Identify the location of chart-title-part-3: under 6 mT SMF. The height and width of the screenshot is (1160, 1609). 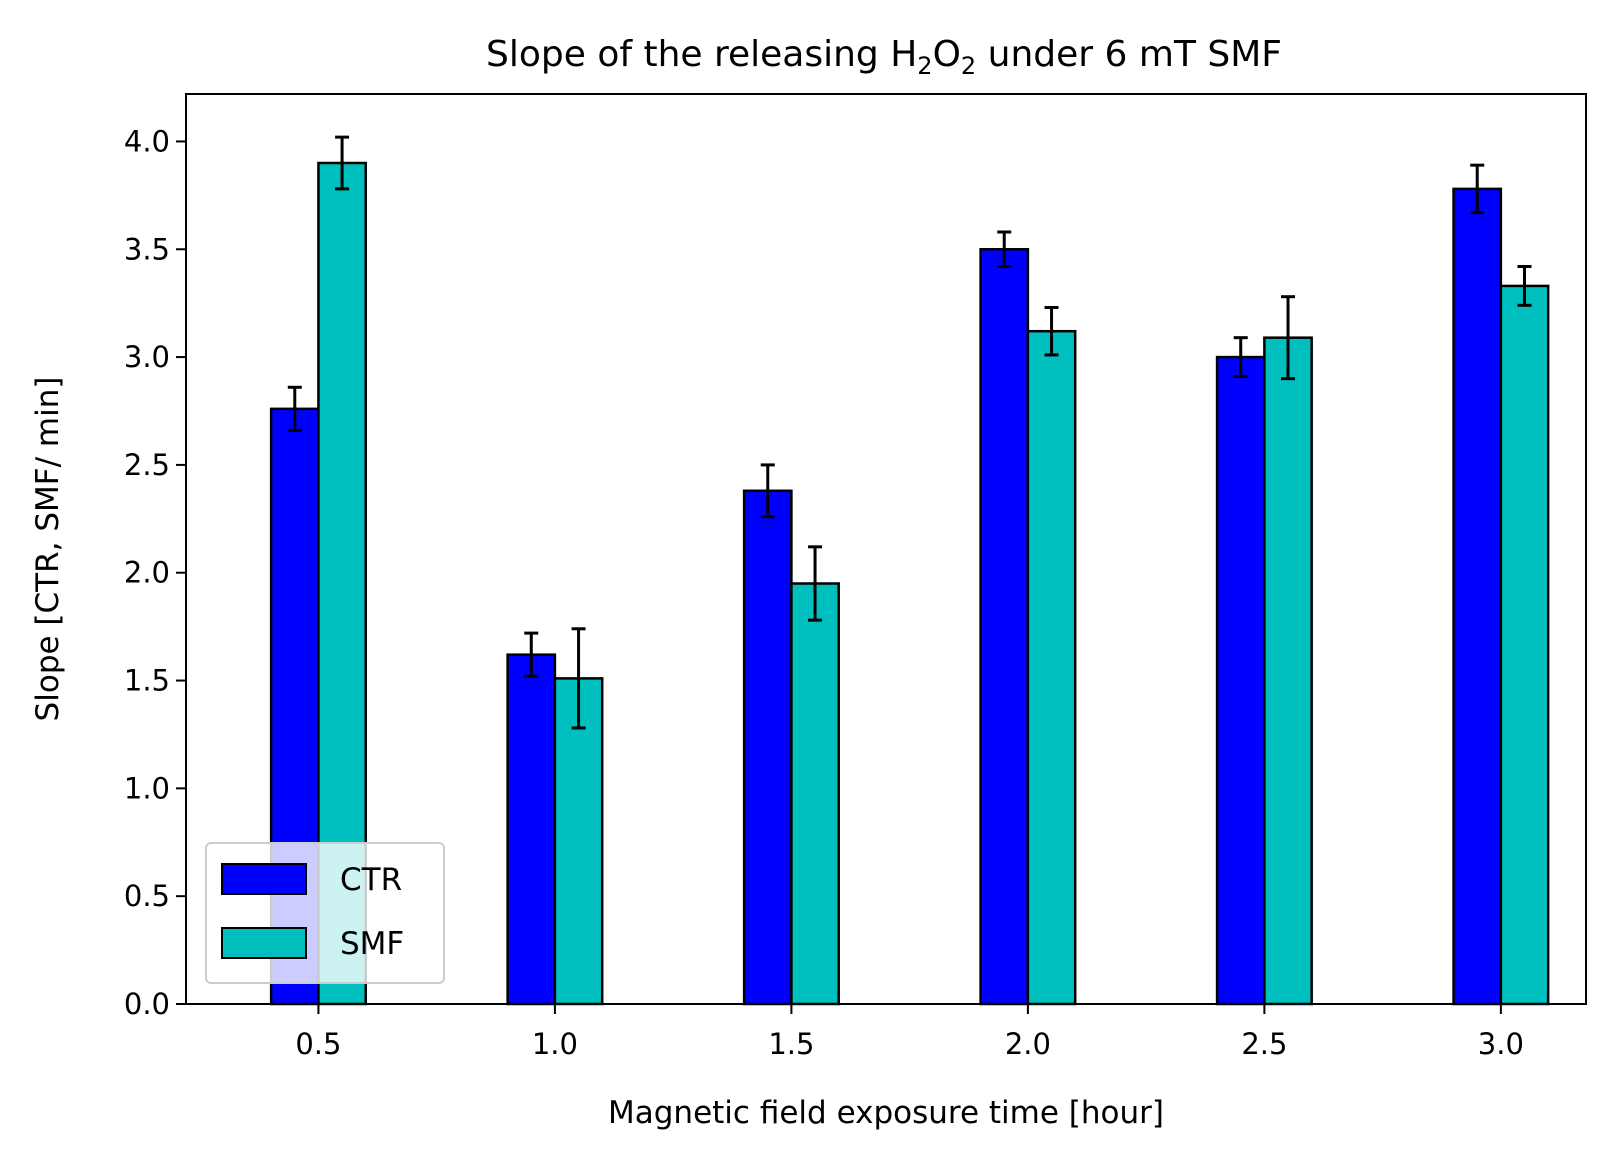
(1129, 54).